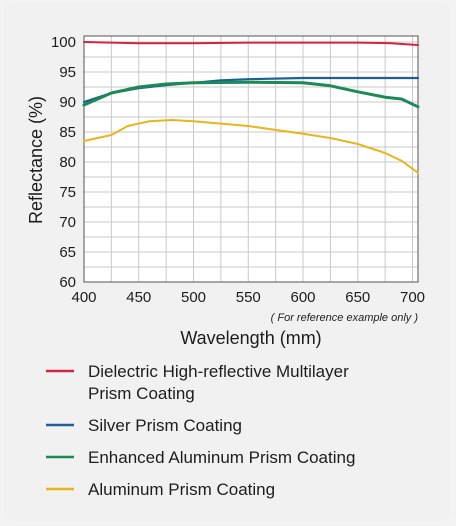 Image resolution: width=456 pixels, height=526 pixels. What do you see at coordinates (67, 252) in the screenshot?
I see `y-tick-label: 65` at bounding box center [67, 252].